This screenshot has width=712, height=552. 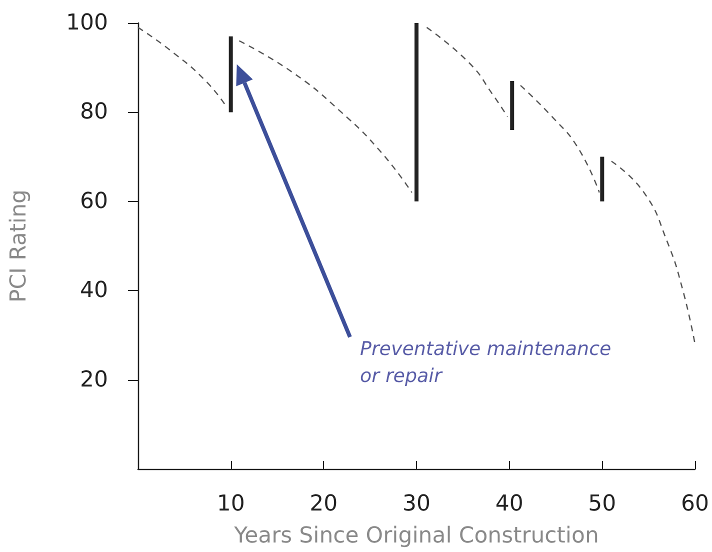 What do you see at coordinates (19, 246) in the screenshot?
I see `y-axis-title: PCI Rating` at bounding box center [19, 246].